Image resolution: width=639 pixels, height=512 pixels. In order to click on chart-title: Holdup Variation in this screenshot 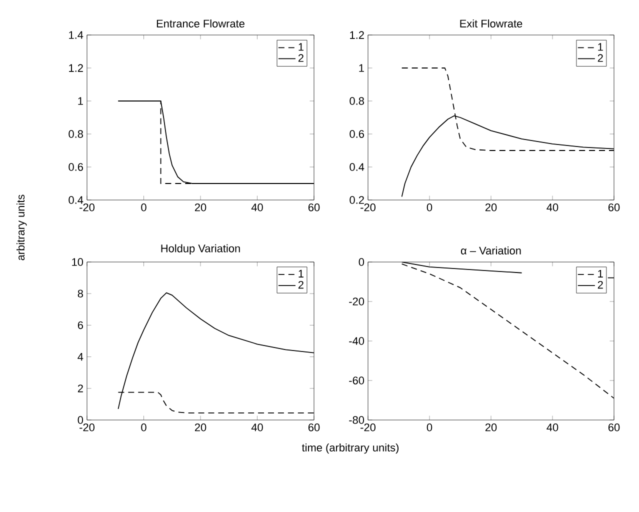, I will do `click(200, 249)`.